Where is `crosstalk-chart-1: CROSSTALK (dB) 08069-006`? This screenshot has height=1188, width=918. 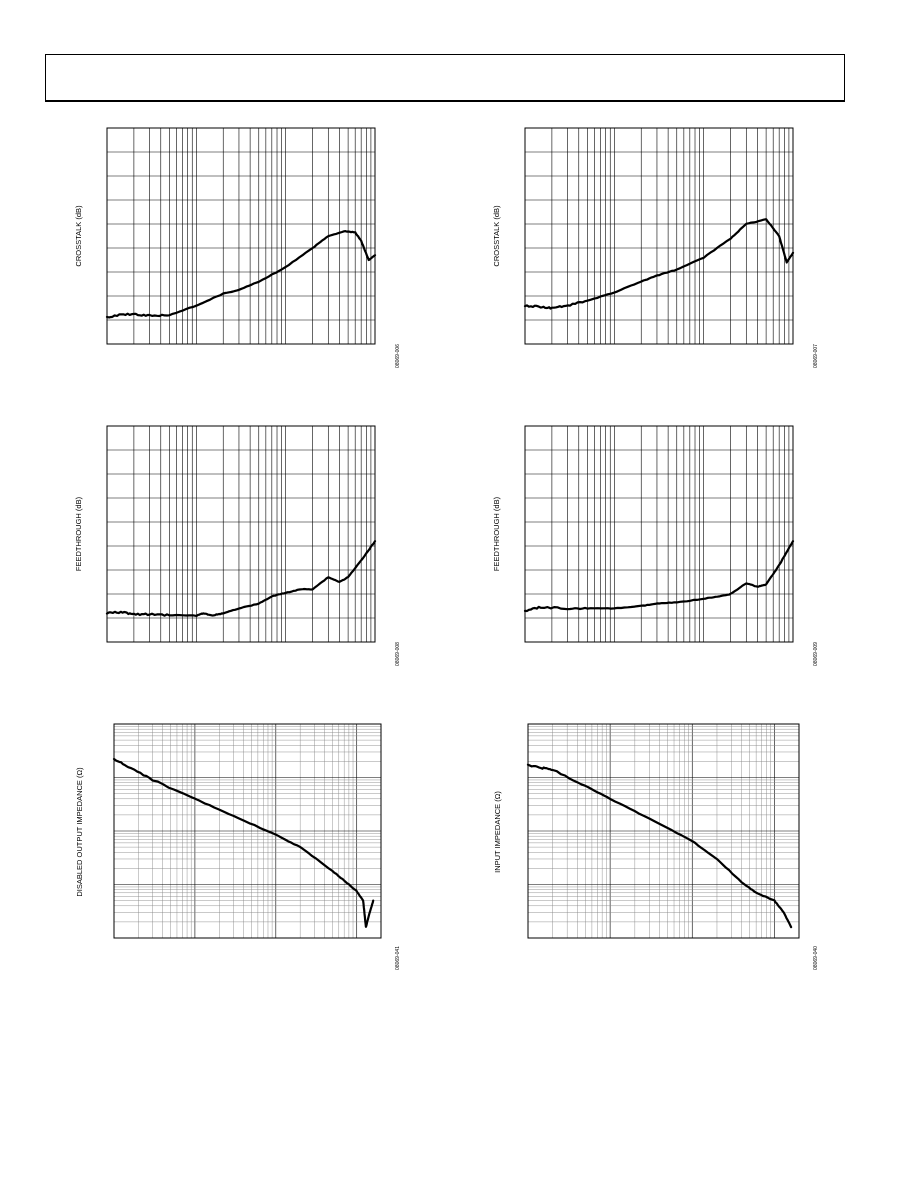
crosstalk-chart-1: CROSSTALK (dB) 08069-006 is located at coordinates (237, 247).